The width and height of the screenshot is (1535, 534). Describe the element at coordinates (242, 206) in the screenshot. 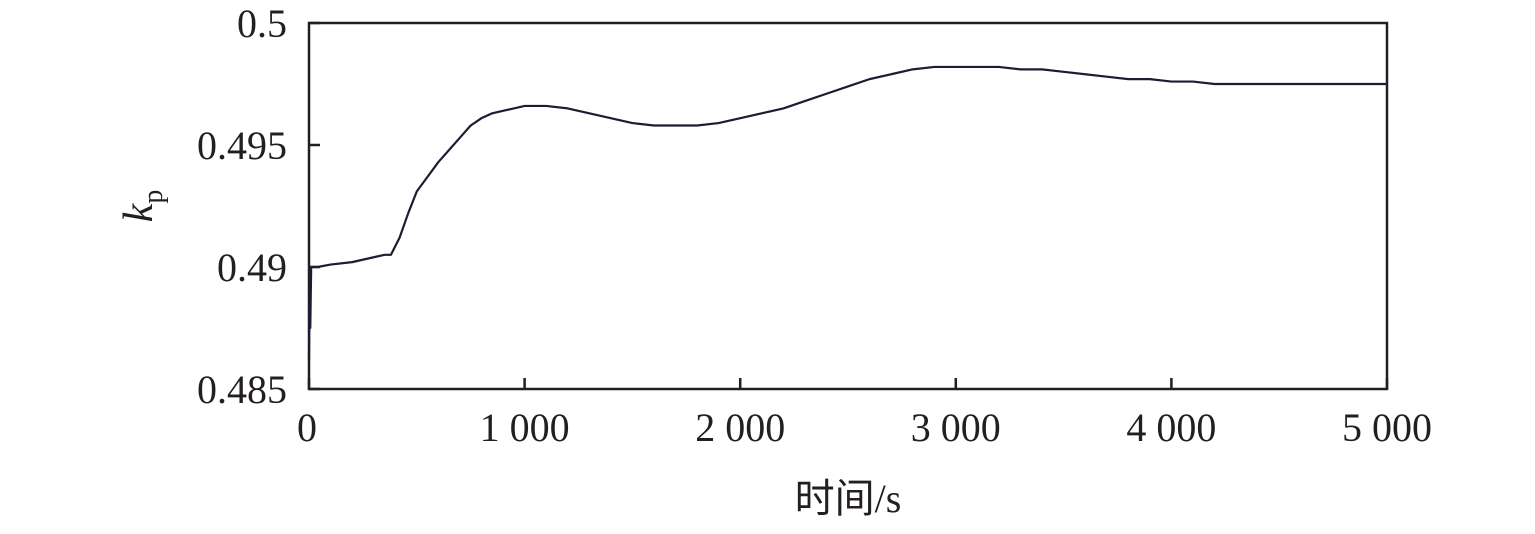

I see `y-tick-labels: 0.485 0.49 0.495 0.5` at that location.